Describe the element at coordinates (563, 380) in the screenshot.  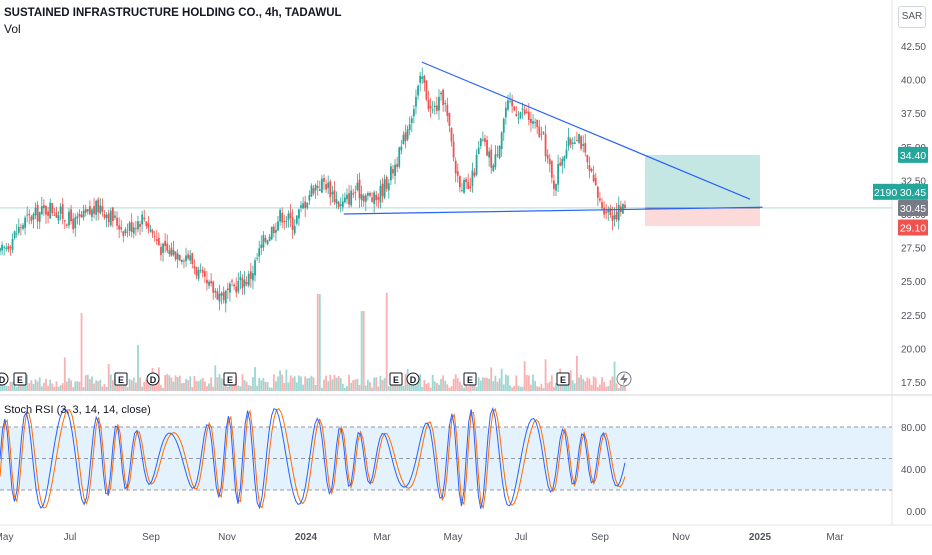
I see `event-marker-label: E` at that location.